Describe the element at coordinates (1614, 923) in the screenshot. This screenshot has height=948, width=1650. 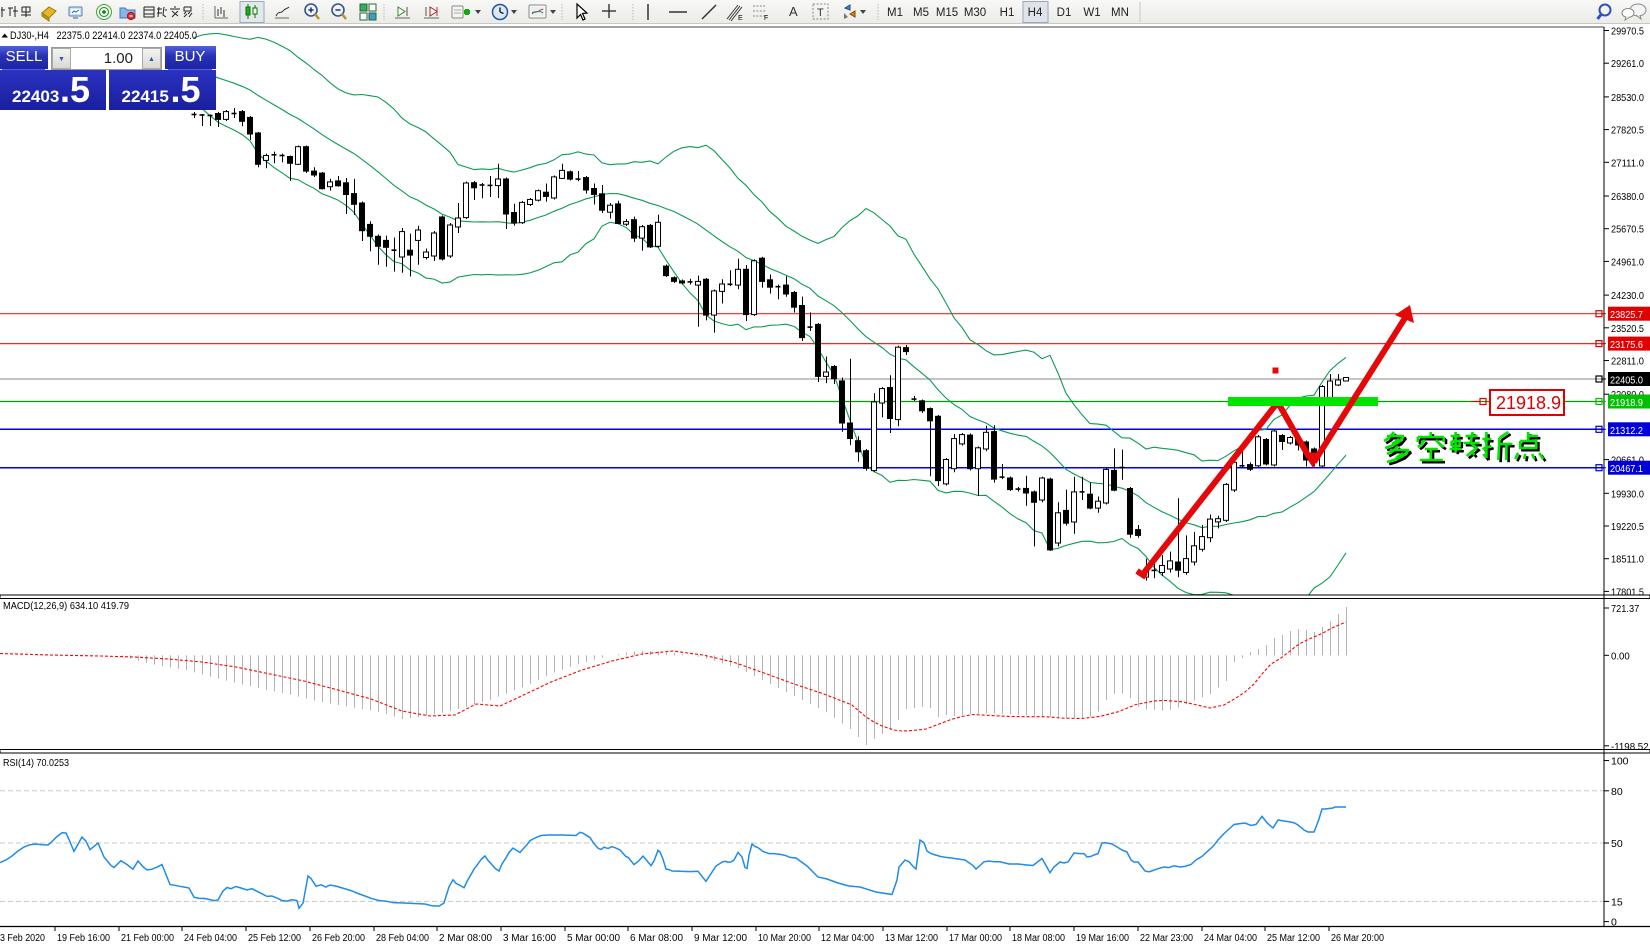
I see `svg-text: 0` at that location.